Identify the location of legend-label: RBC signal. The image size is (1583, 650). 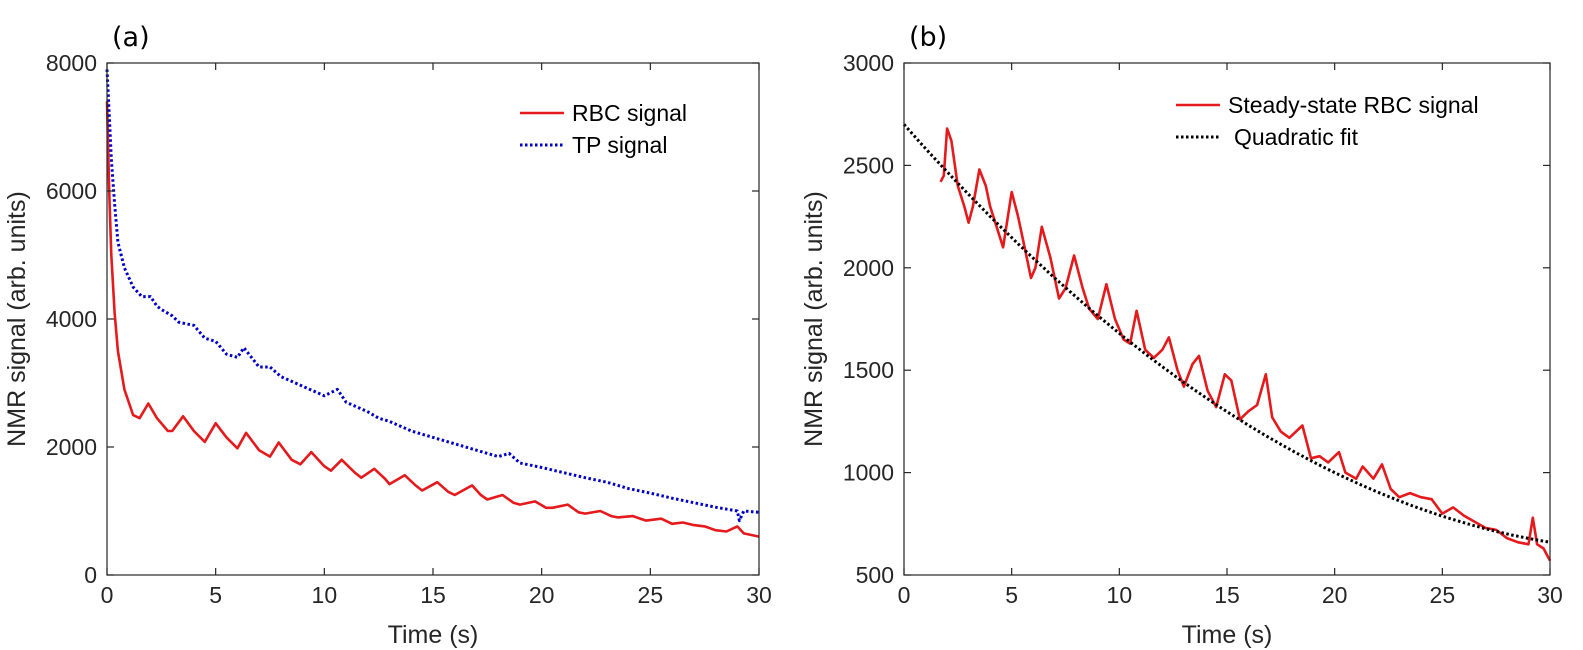
(629, 113).